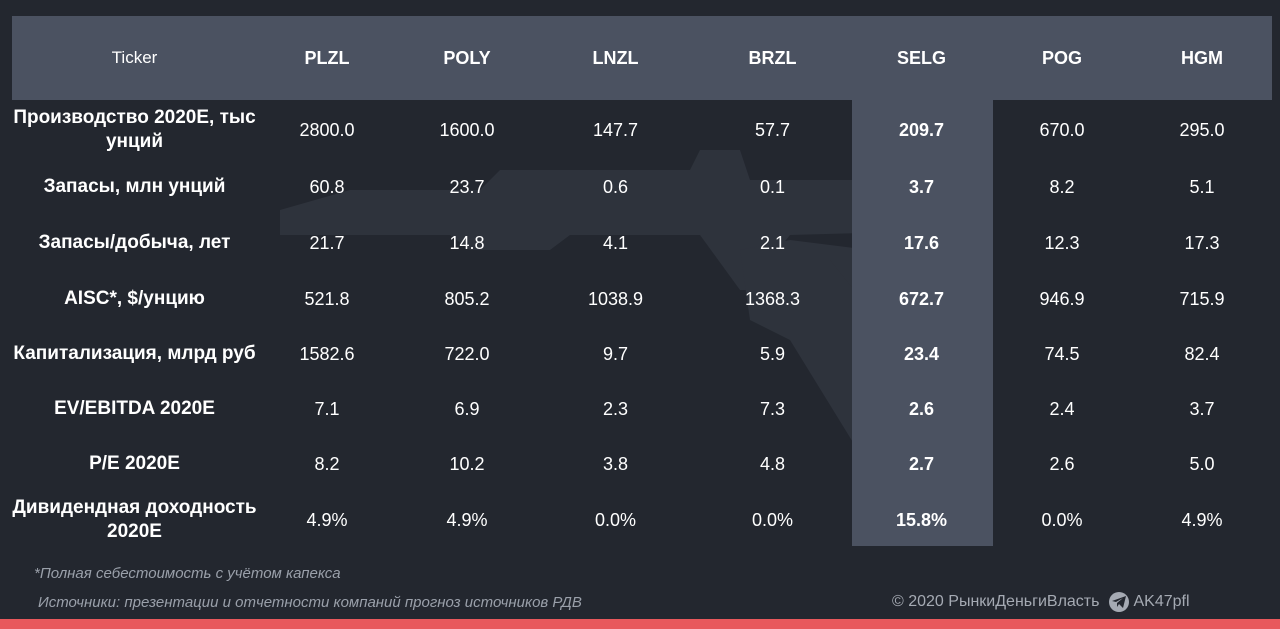 This screenshot has width=1280, height=629. I want to click on cell-value: 3.8, so click(615, 463).